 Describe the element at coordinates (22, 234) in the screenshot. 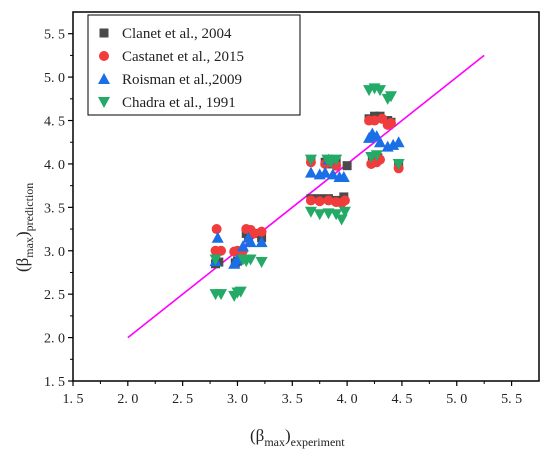

I see `y-axis-label-close: )` at that location.